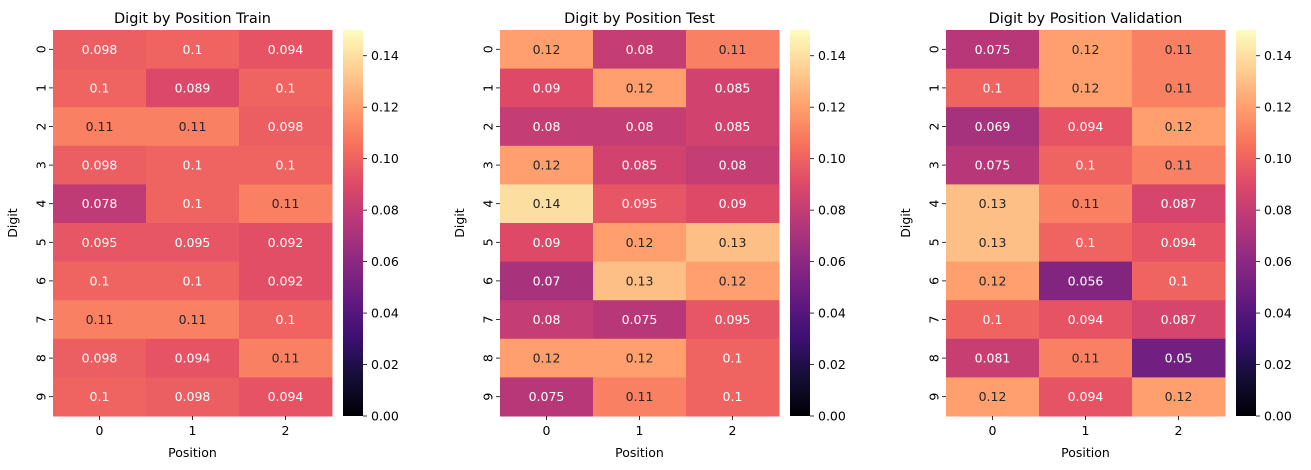 This screenshot has width=1311, height=470. I want to click on y-tick-label: 7, so click(40, 320).